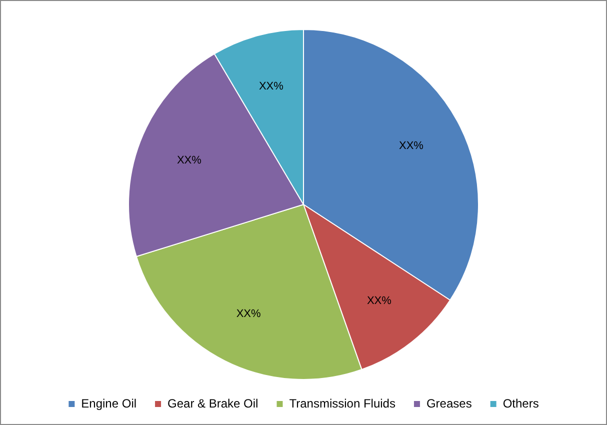  What do you see at coordinates (449, 403) in the screenshot?
I see `legend-label: Greases` at bounding box center [449, 403].